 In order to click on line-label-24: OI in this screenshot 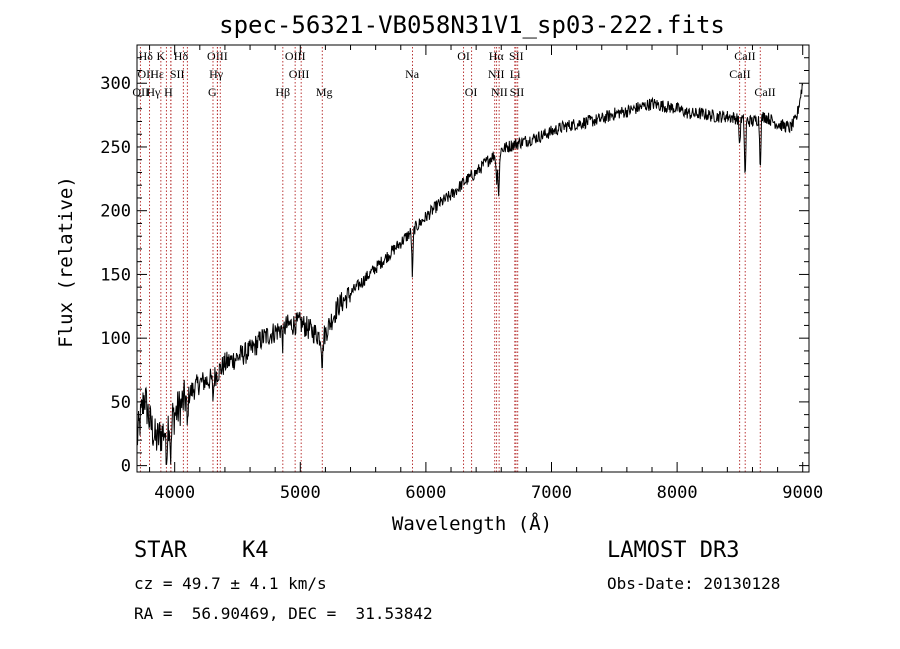, I will do `click(471, 92)`.